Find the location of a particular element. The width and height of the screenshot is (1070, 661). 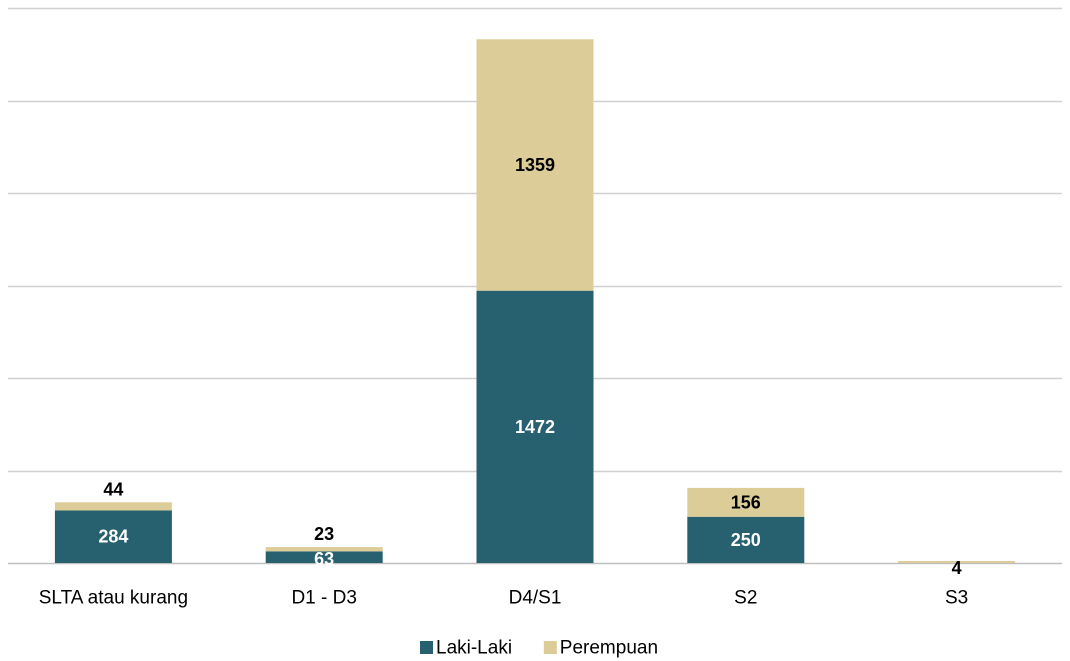

x-tick-label: D4/S1 is located at coordinates (535, 598).